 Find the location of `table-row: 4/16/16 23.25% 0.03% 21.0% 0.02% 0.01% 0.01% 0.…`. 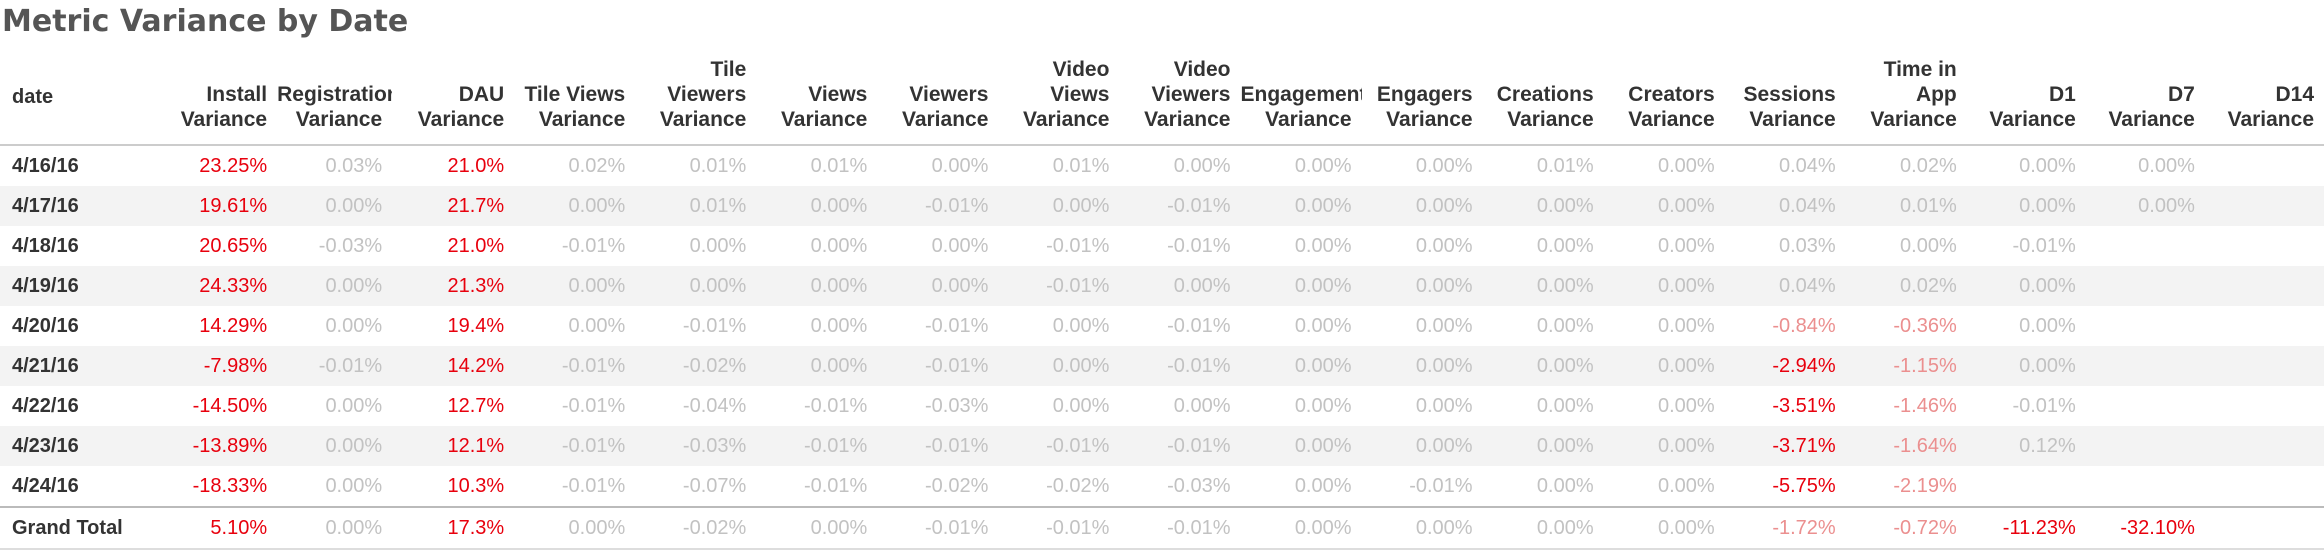

table-row: 4/16/16 23.25% 0.03% 21.0% 0.02% 0.01% 0.01% 0.… is located at coordinates (1162, 165).